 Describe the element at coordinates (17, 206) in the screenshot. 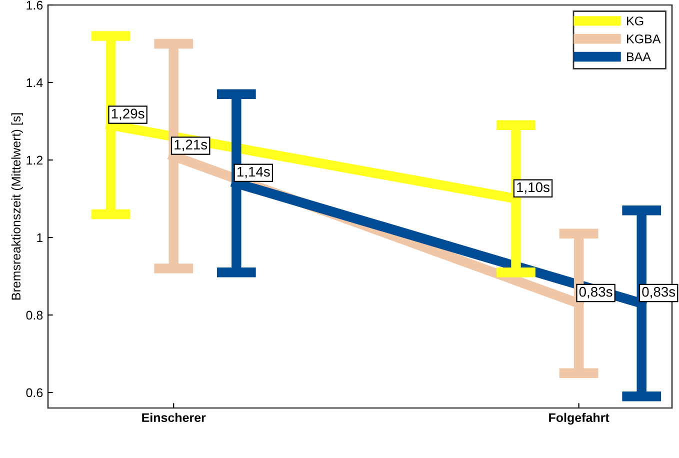

I see `y-axis-title: Bremsreaktionszeit (Mittelwert) [s]` at that location.